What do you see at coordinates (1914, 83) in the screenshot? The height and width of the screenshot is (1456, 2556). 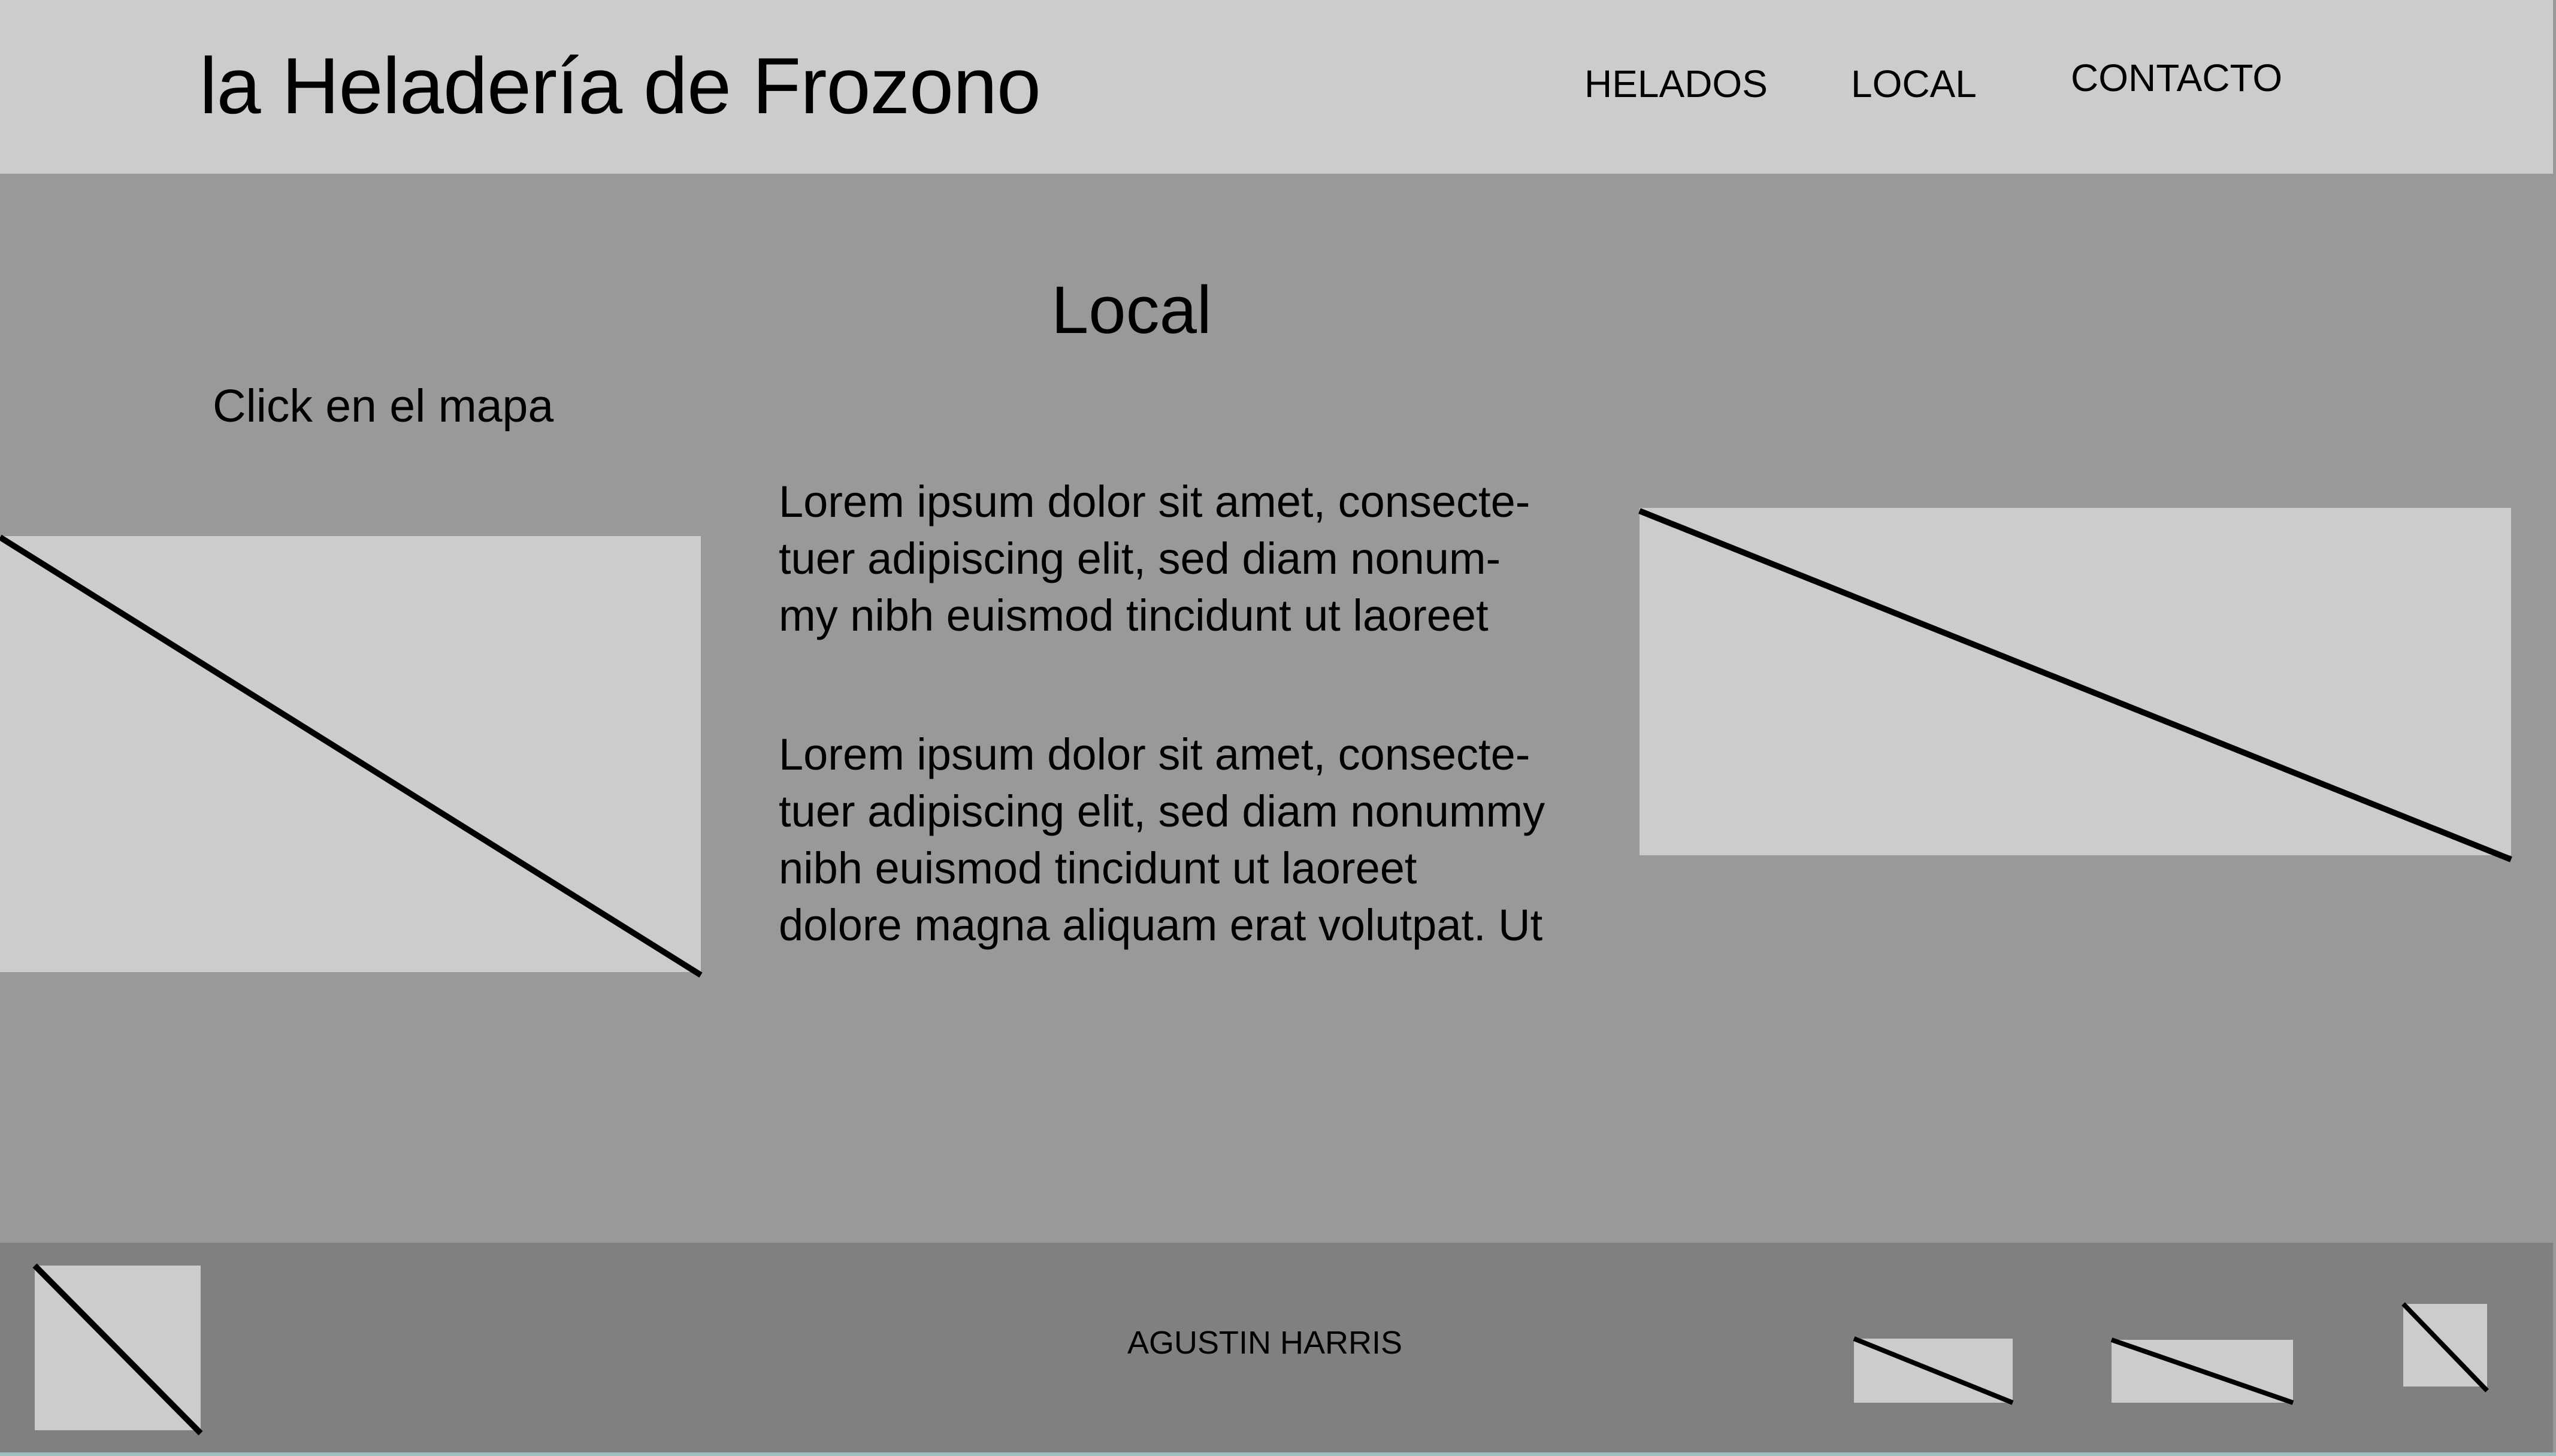 I see `nav-link-local: LOCAL` at bounding box center [1914, 83].